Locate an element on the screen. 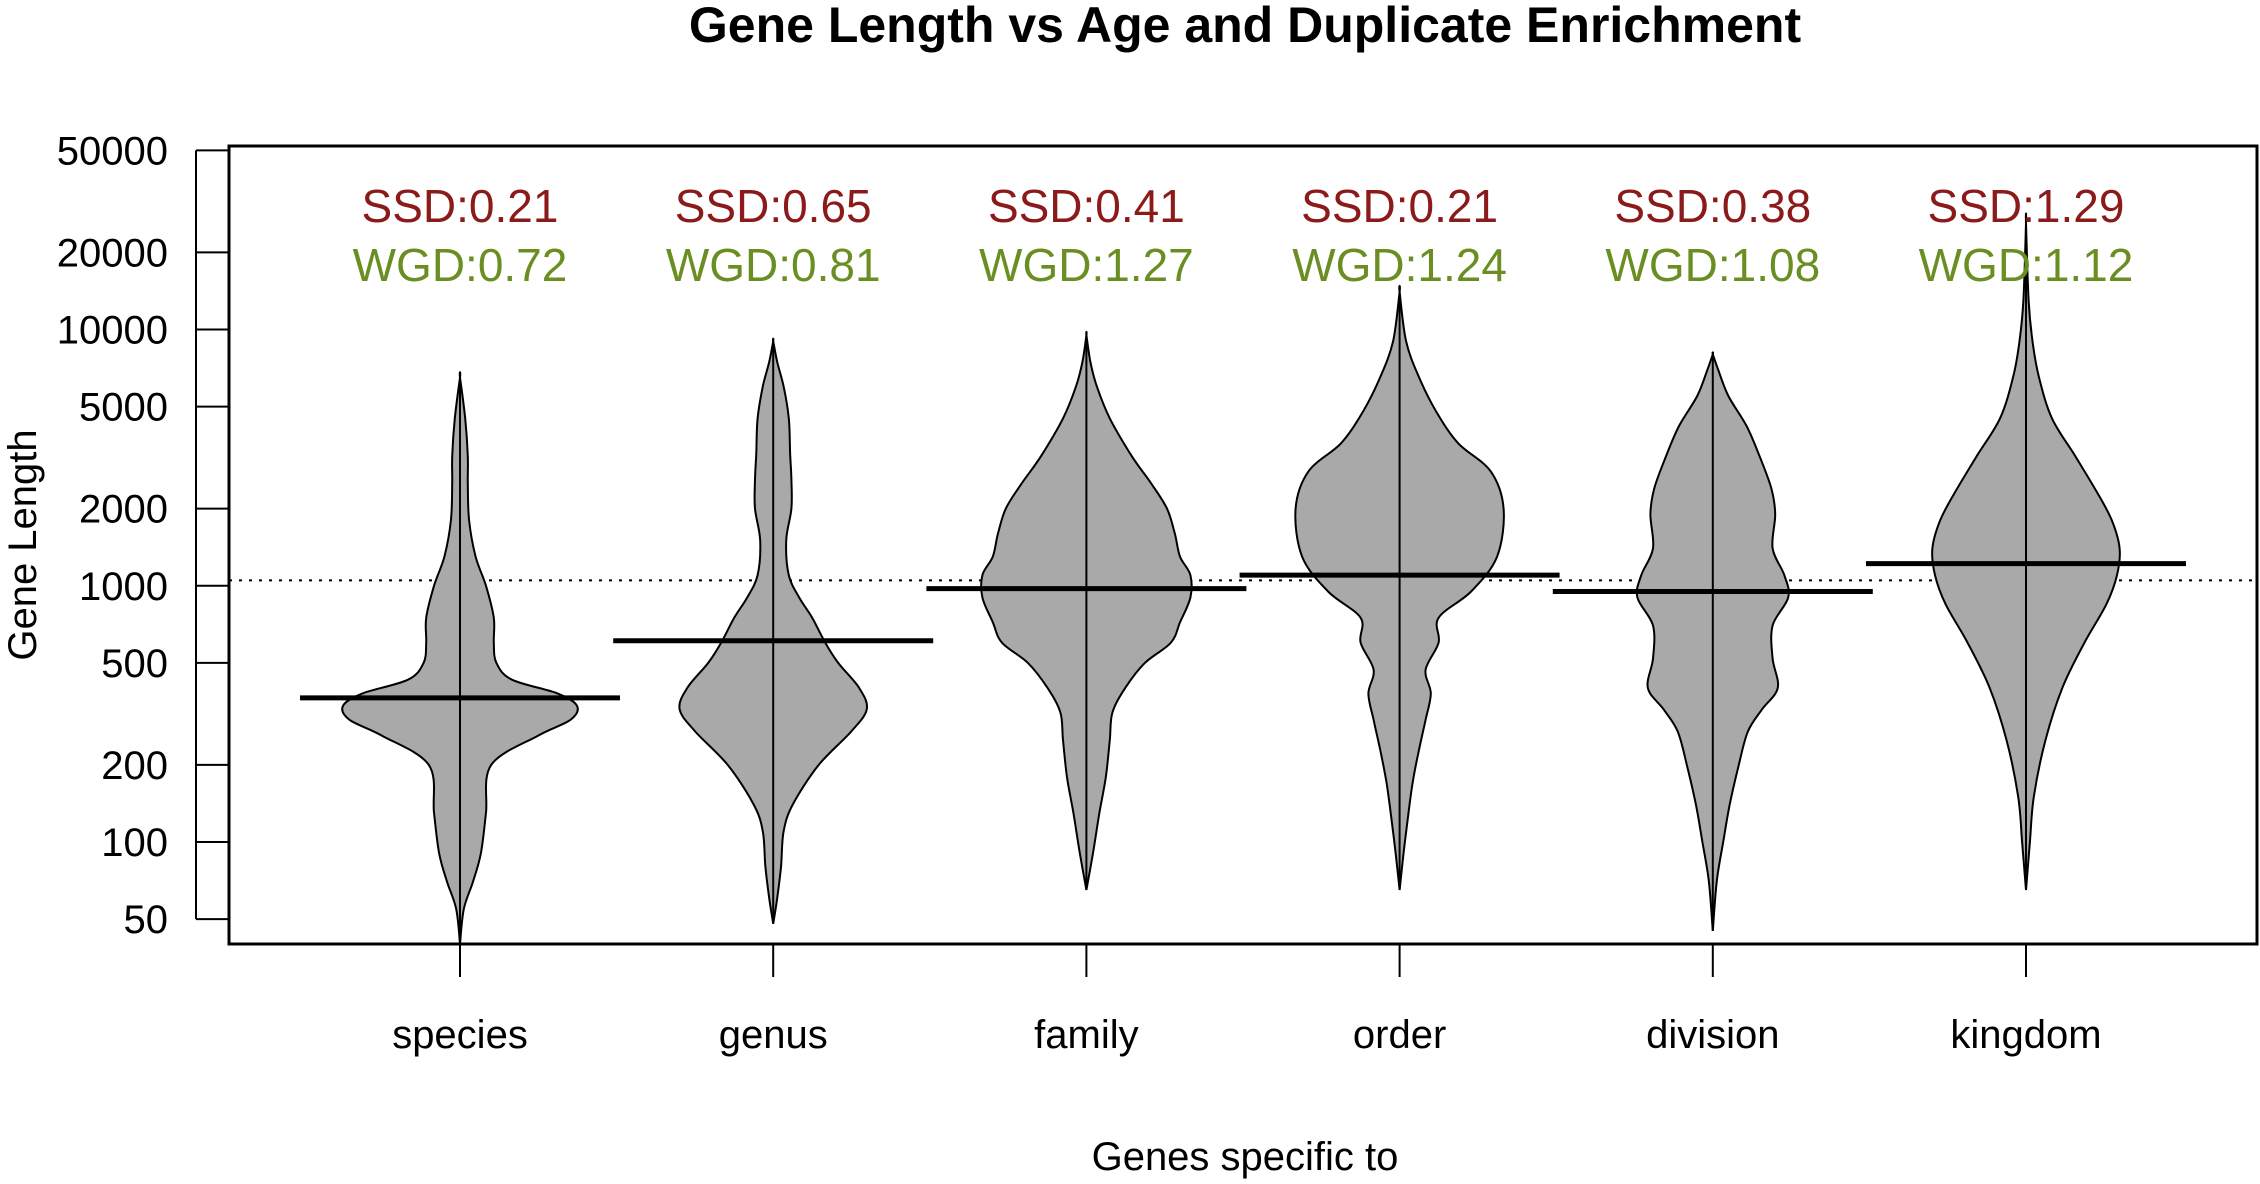 This screenshot has height=1184, width=2260. x-tick-label: kingdom is located at coordinates (2025, 1035).